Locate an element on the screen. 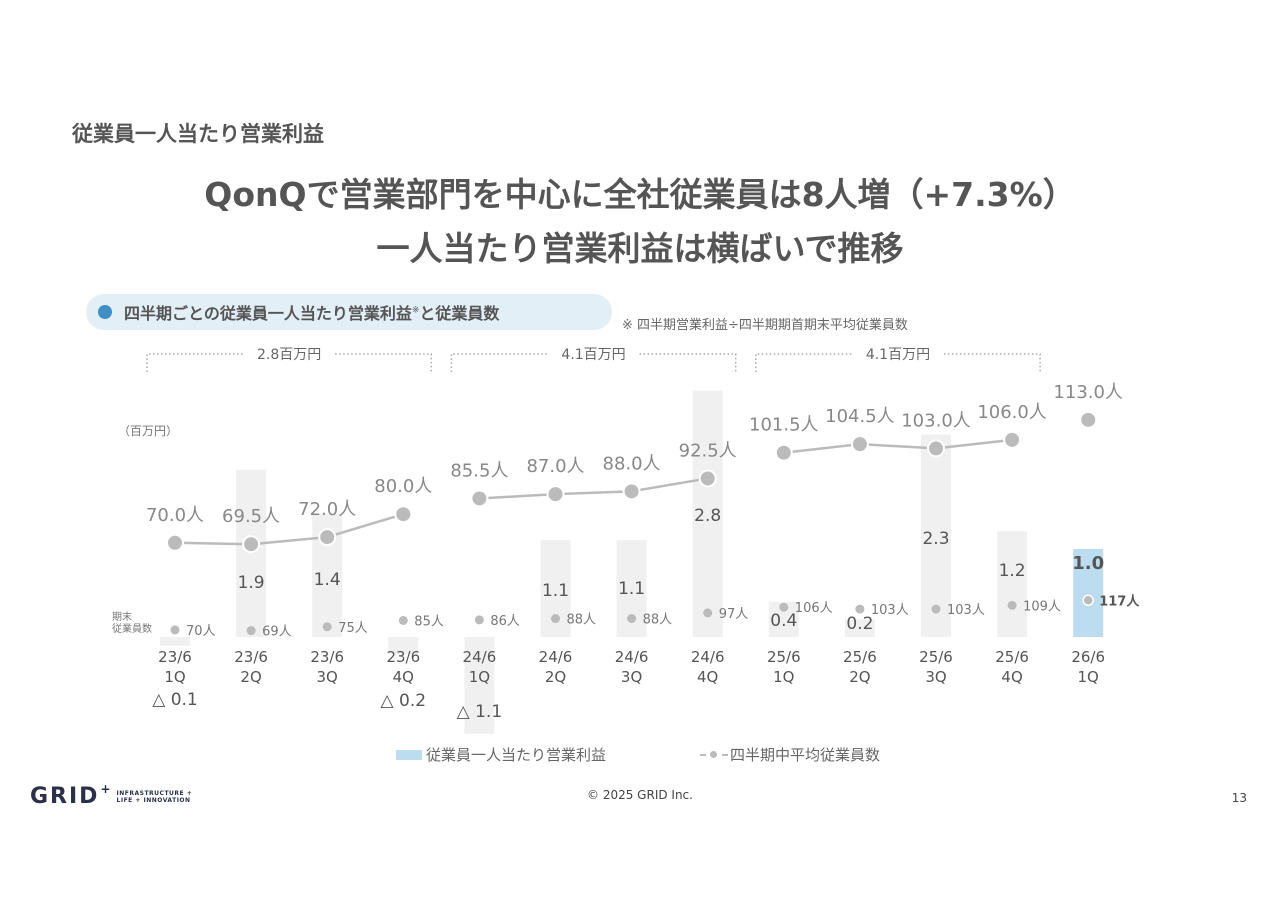 The width and height of the screenshot is (1280, 905). end-employee-label: 85人 is located at coordinates (429, 621).